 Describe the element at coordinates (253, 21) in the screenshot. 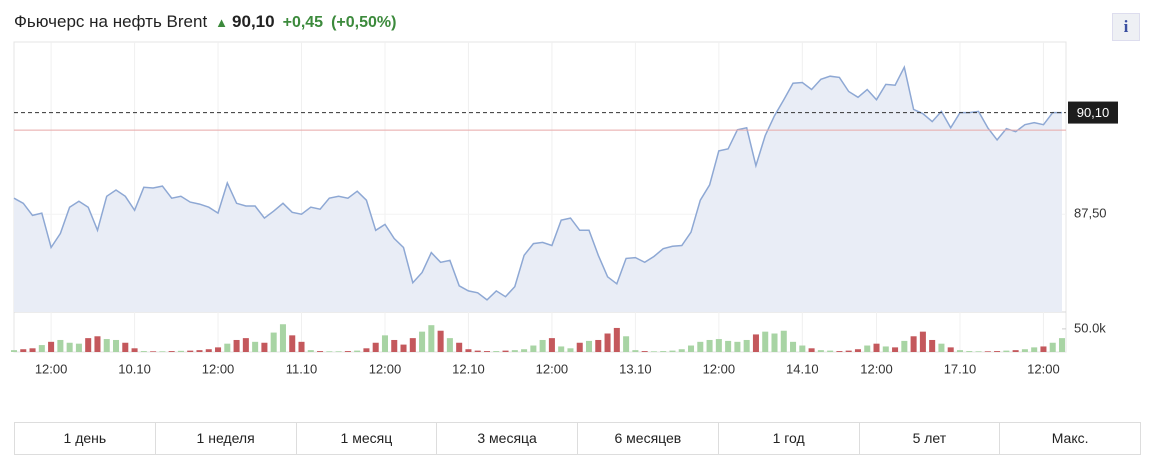

I see `last-price: 90,10` at that location.